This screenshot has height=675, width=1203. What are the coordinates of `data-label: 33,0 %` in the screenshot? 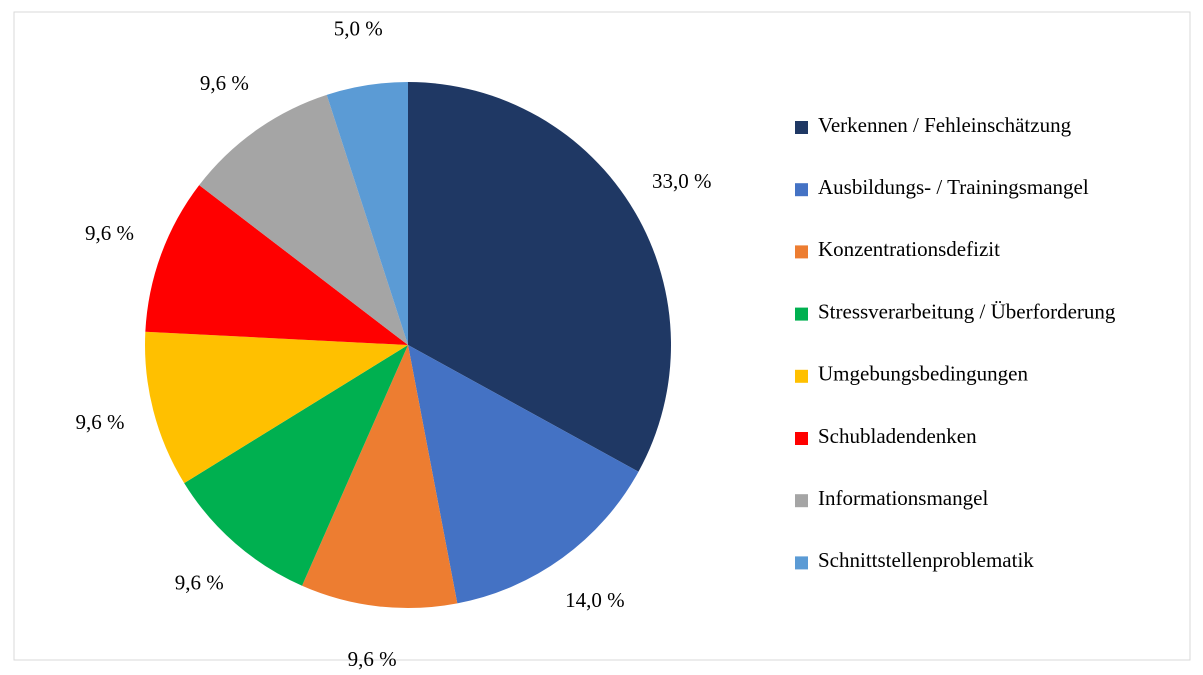 It's located at (682, 181).